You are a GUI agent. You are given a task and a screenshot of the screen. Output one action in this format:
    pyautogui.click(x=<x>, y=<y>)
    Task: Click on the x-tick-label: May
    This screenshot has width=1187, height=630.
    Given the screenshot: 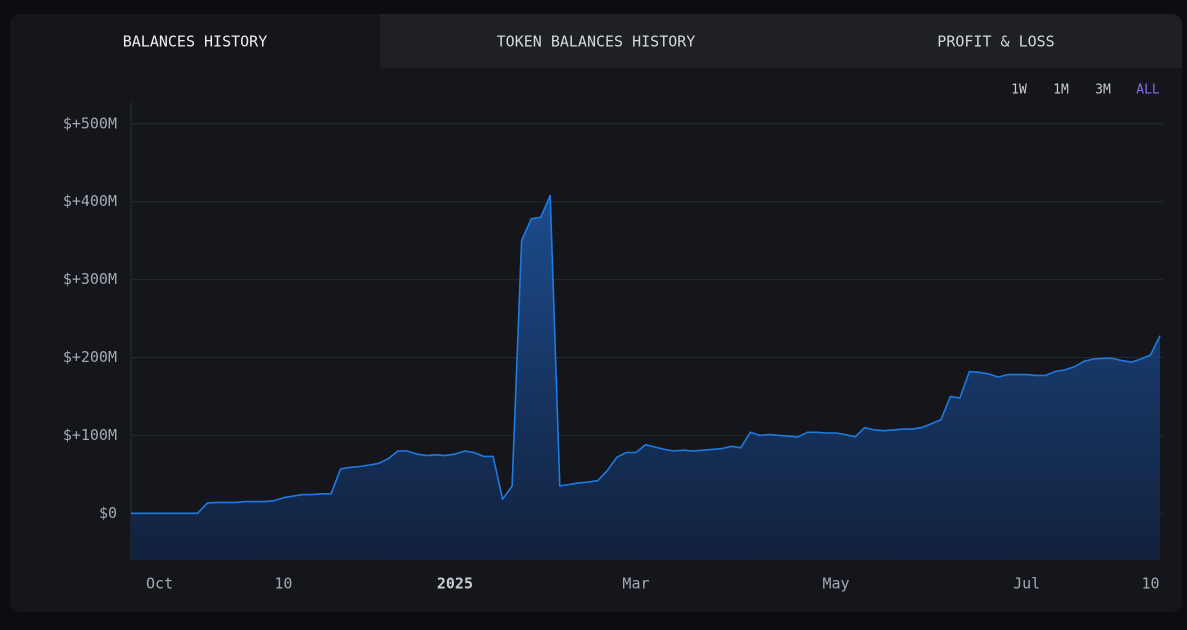 What is the action you would take?
    pyautogui.click(x=836, y=584)
    